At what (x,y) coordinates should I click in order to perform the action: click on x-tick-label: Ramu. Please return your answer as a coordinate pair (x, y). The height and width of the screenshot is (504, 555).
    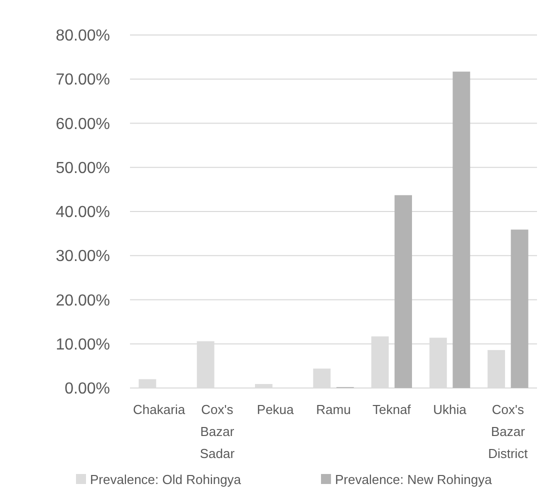
    Looking at the image, I should click on (333, 409).